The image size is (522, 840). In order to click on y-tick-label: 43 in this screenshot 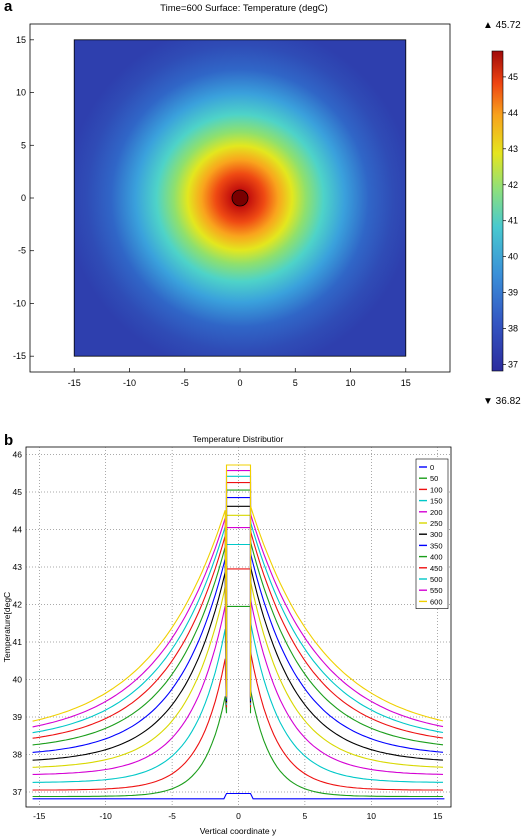, I will do `click(18, 567)`.